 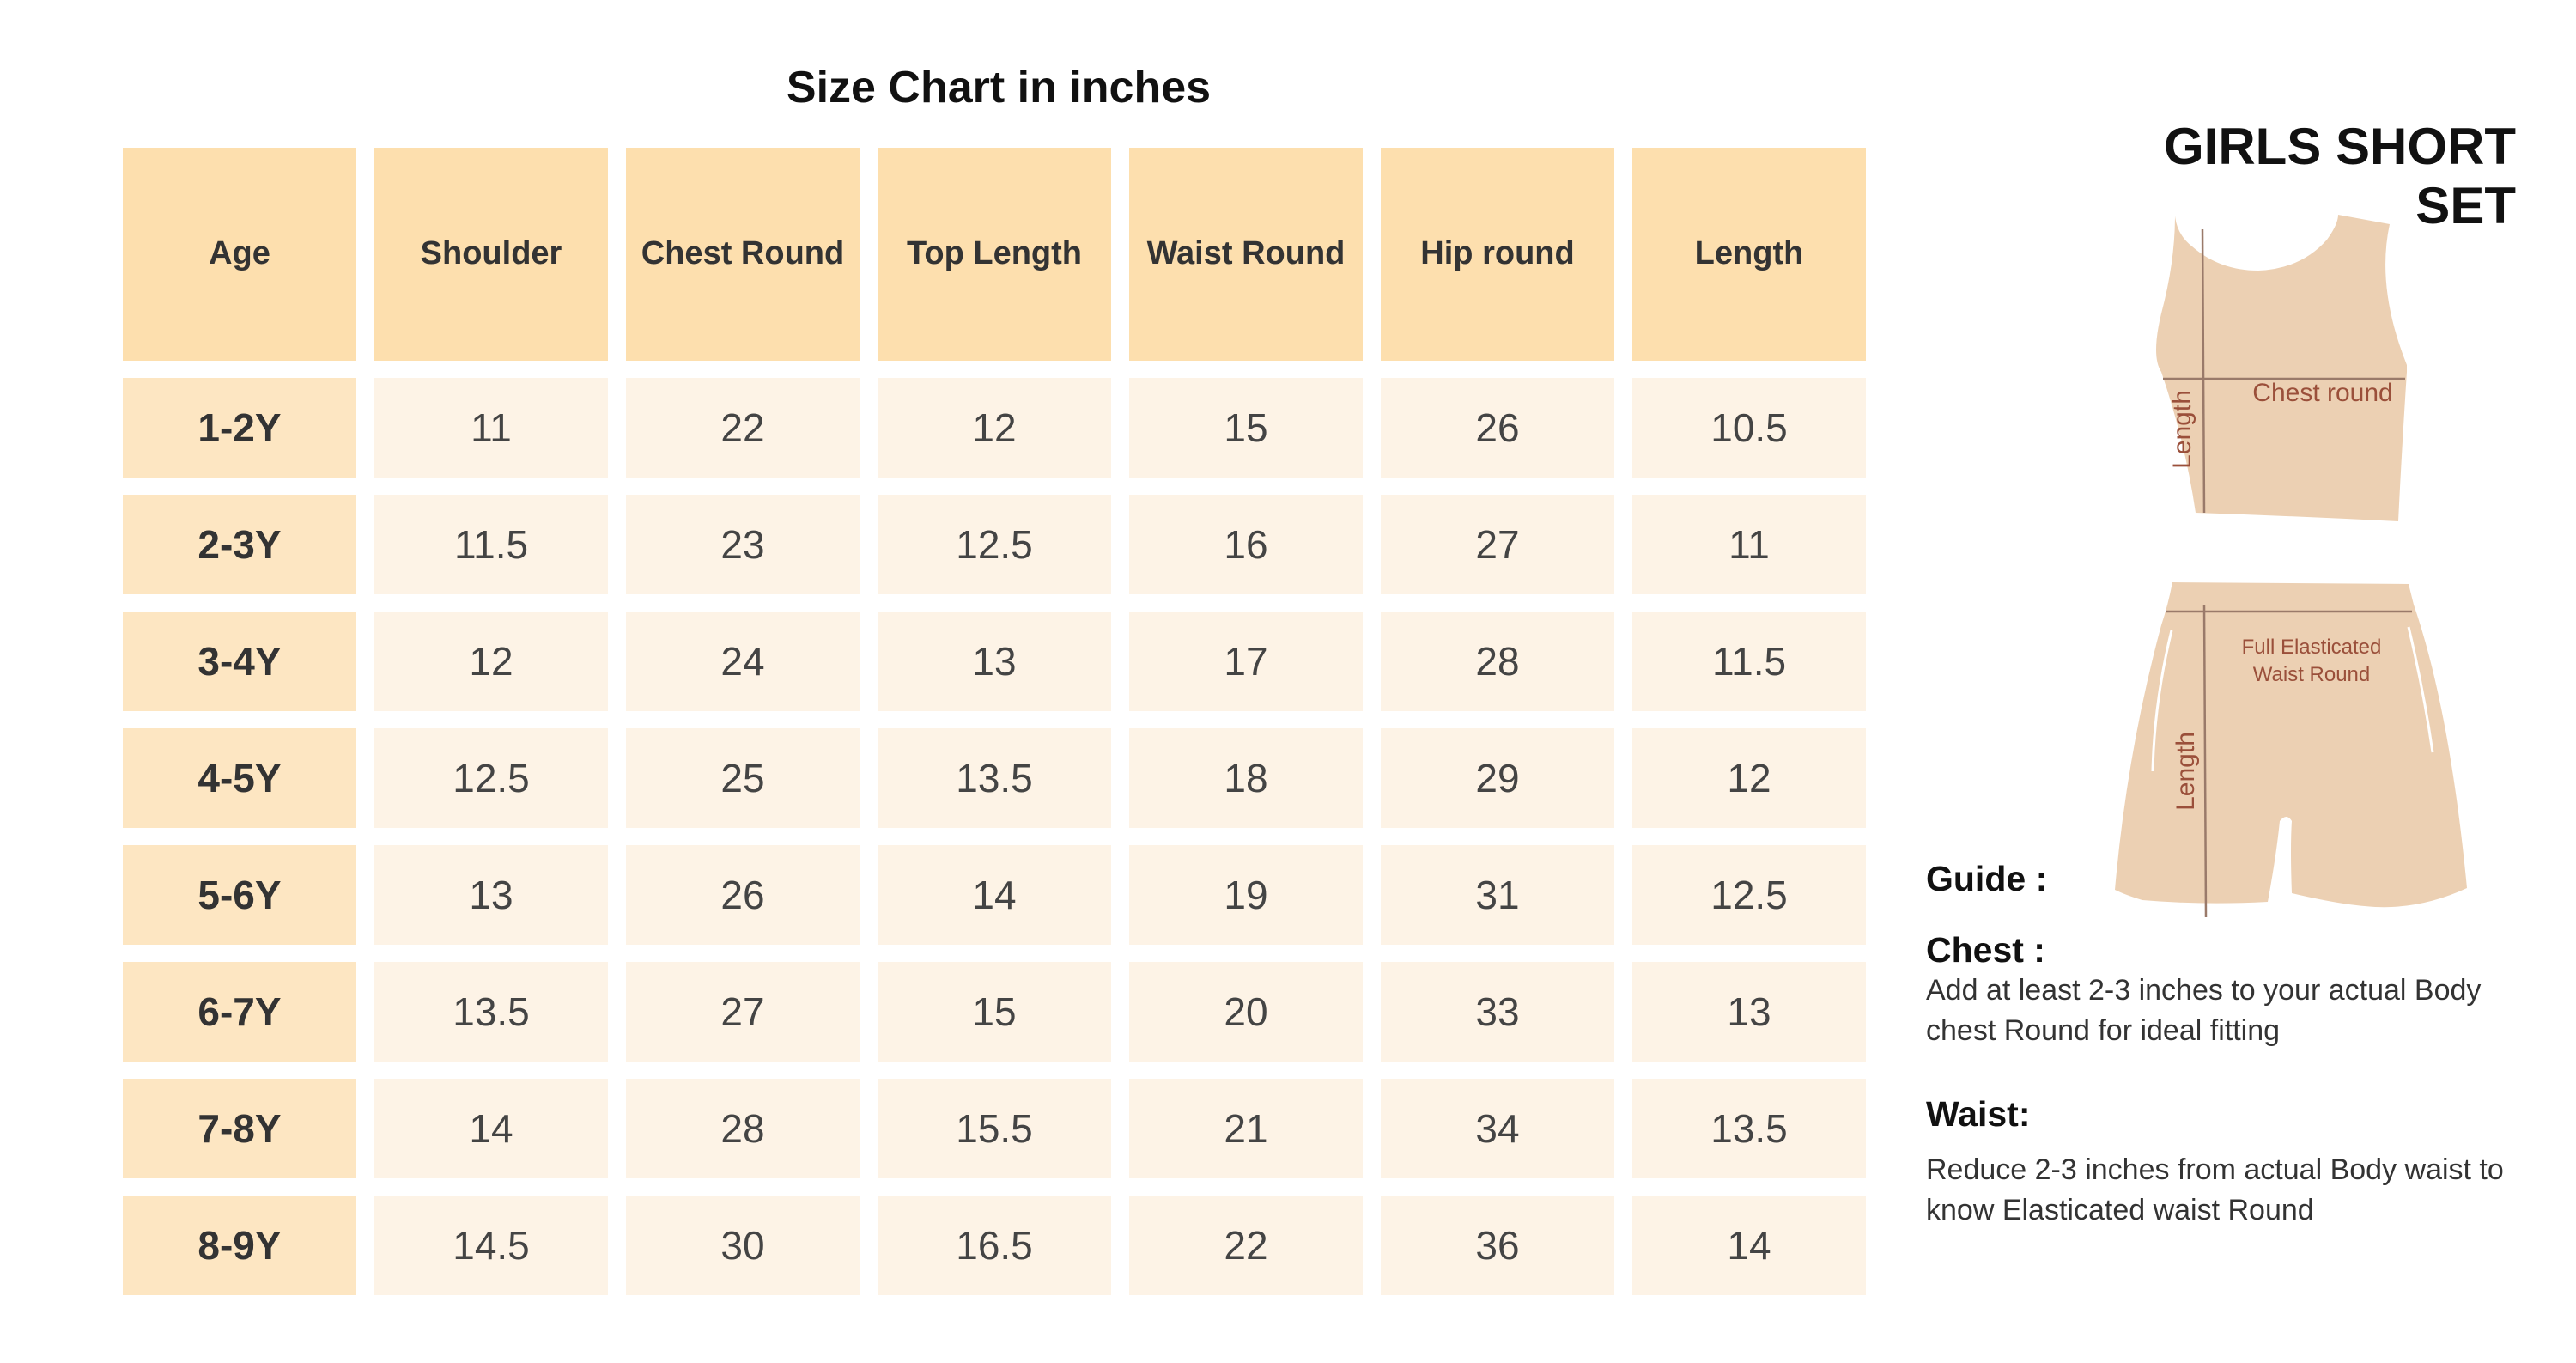 I want to click on column-header: Waist Round, so click(x=1246, y=254).